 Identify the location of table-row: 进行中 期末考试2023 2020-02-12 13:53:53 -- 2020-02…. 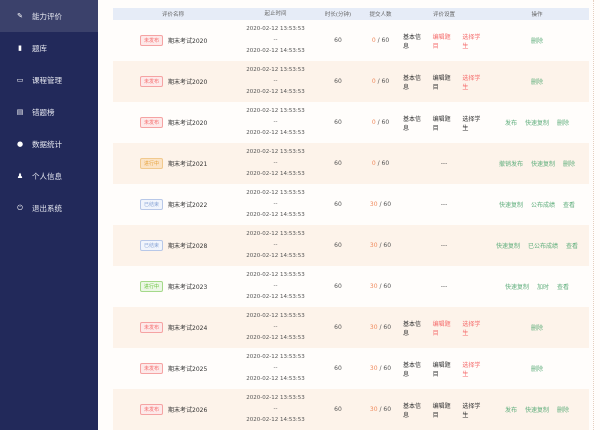
(351, 286).